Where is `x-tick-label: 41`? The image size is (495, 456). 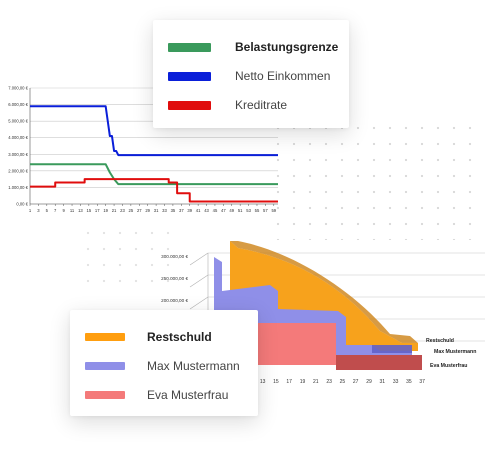 x-tick-label: 41 is located at coordinates (198, 210).